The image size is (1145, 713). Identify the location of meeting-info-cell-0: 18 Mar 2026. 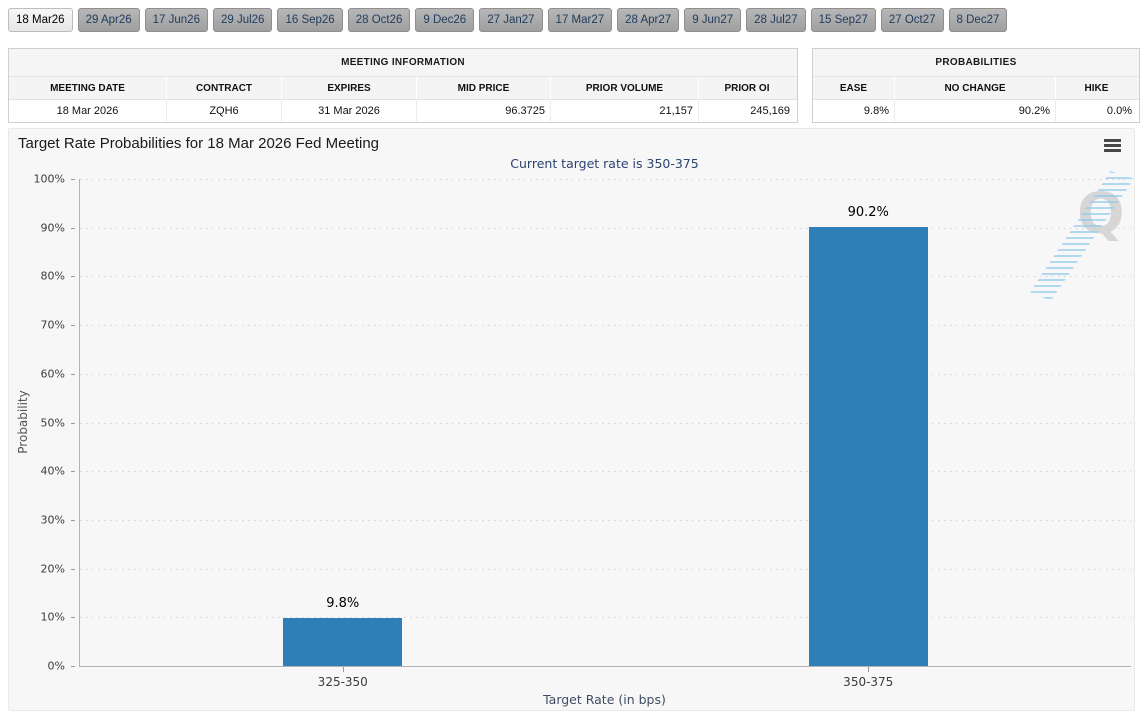
(87, 111).